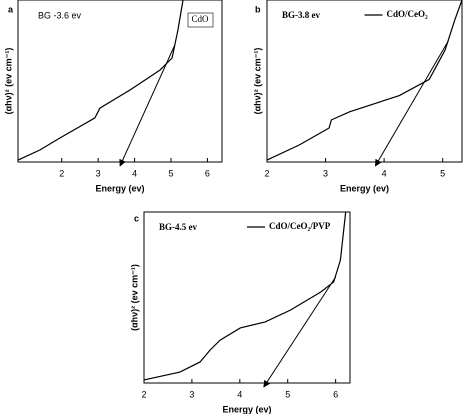 This screenshot has height=414, width=474. I want to click on curve, so click(100, 80).